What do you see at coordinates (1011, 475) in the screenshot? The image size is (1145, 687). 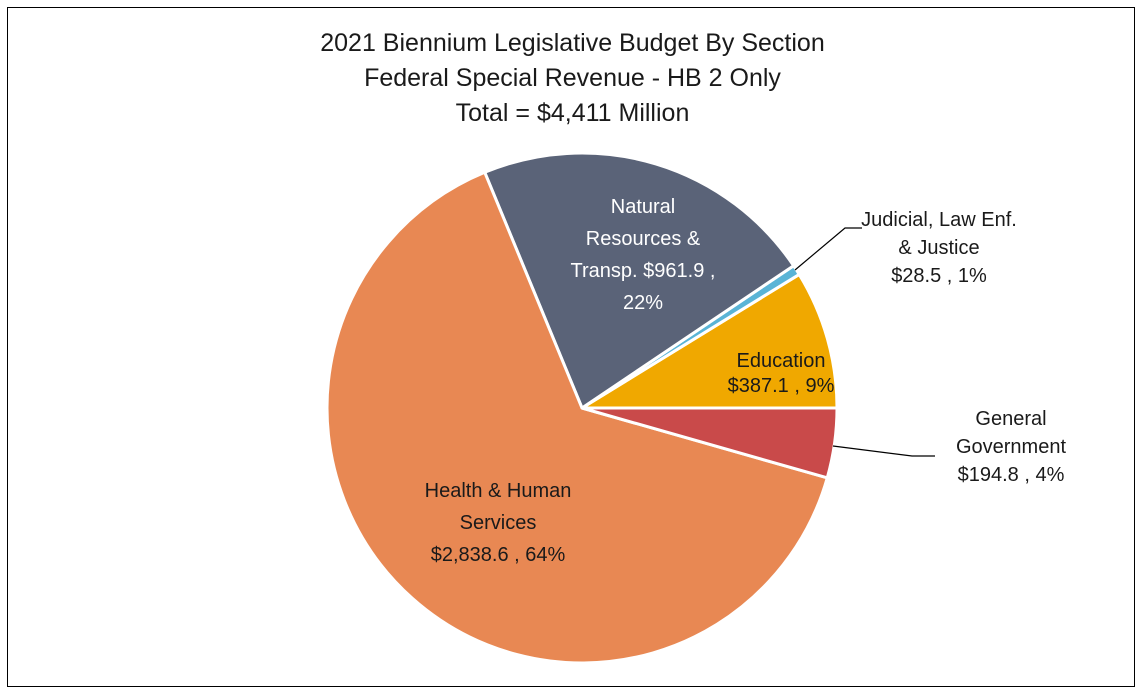 I see `data-label-line: $194.8 , 4%` at bounding box center [1011, 475].